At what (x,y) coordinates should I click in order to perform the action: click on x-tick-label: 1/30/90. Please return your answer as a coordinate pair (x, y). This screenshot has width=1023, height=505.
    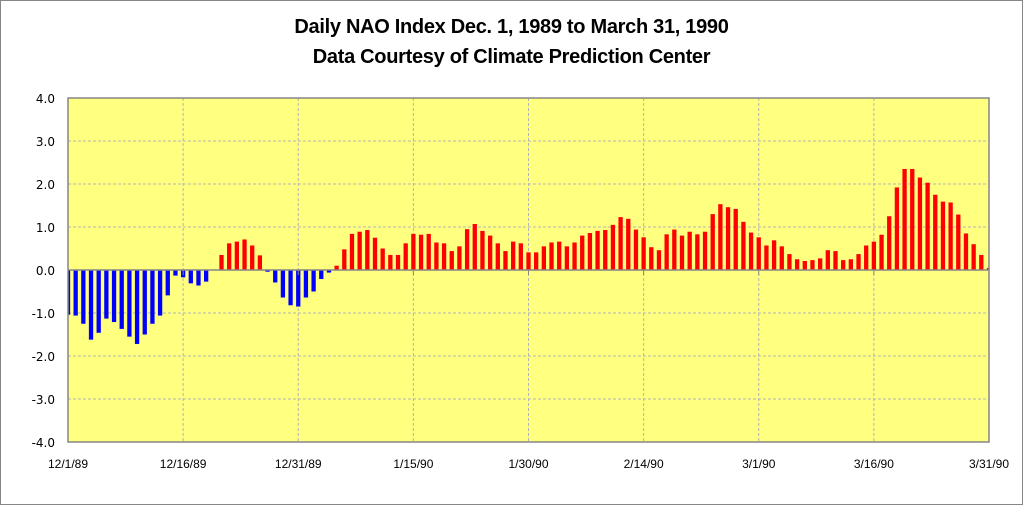
    Looking at the image, I should click on (528, 464).